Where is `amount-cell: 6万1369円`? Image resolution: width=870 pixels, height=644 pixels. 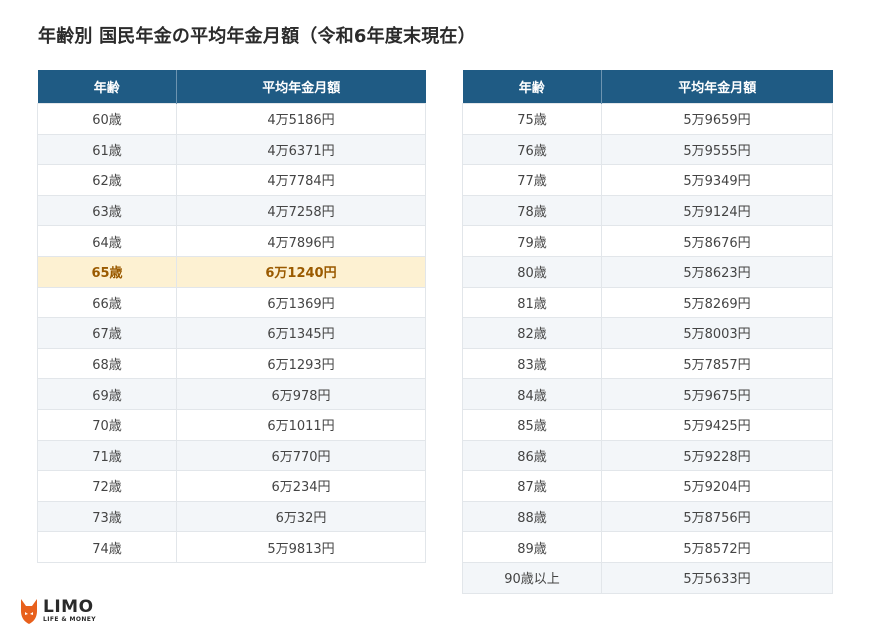
amount-cell: 6万1369円 is located at coordinates (301, 302).